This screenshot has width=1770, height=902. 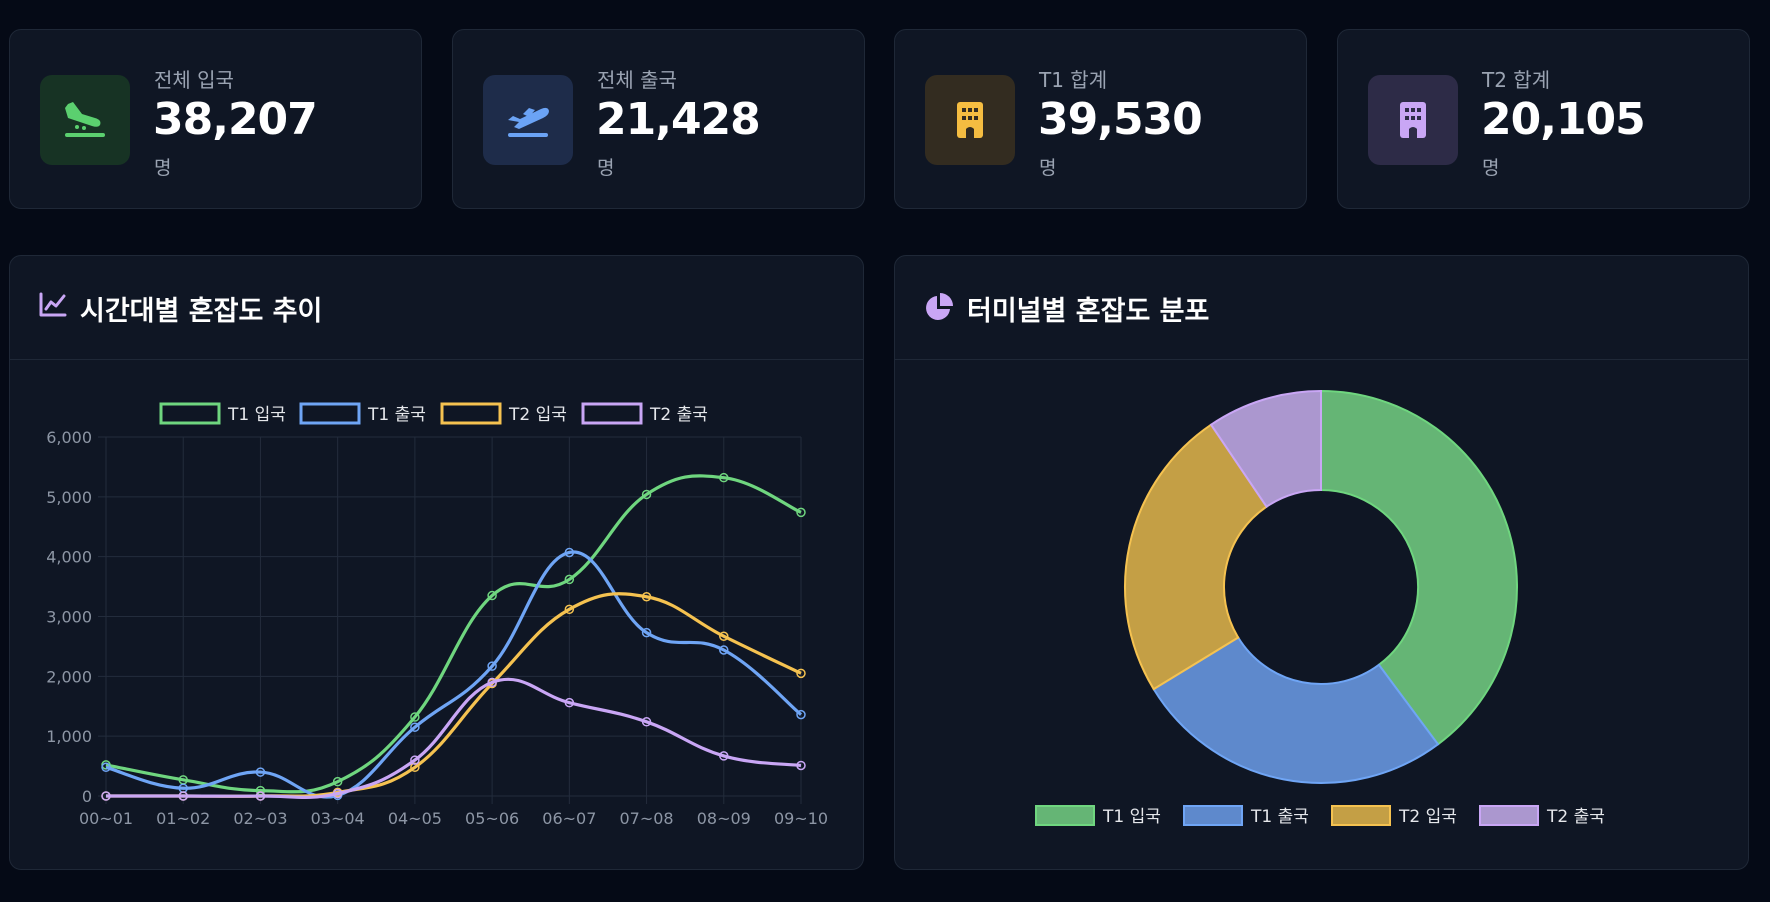 I want to click on airplane-takeoff-icon, so click(x=528, y=122).